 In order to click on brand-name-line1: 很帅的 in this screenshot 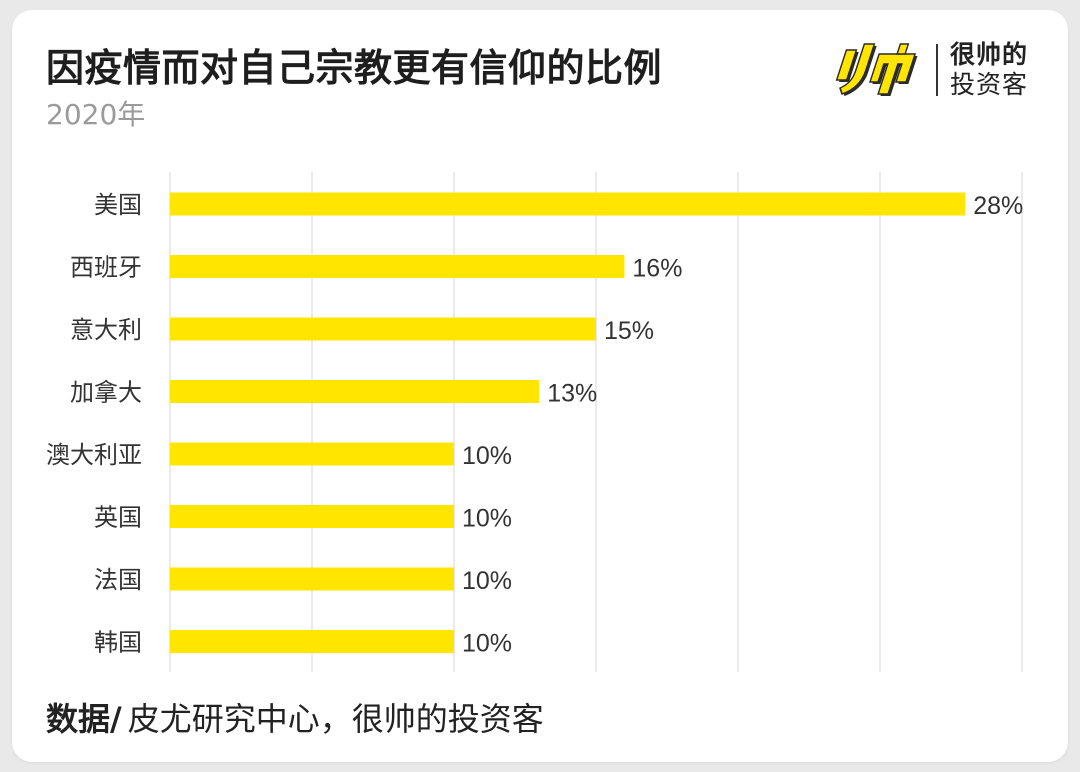, I will do `click(989, 54)`.